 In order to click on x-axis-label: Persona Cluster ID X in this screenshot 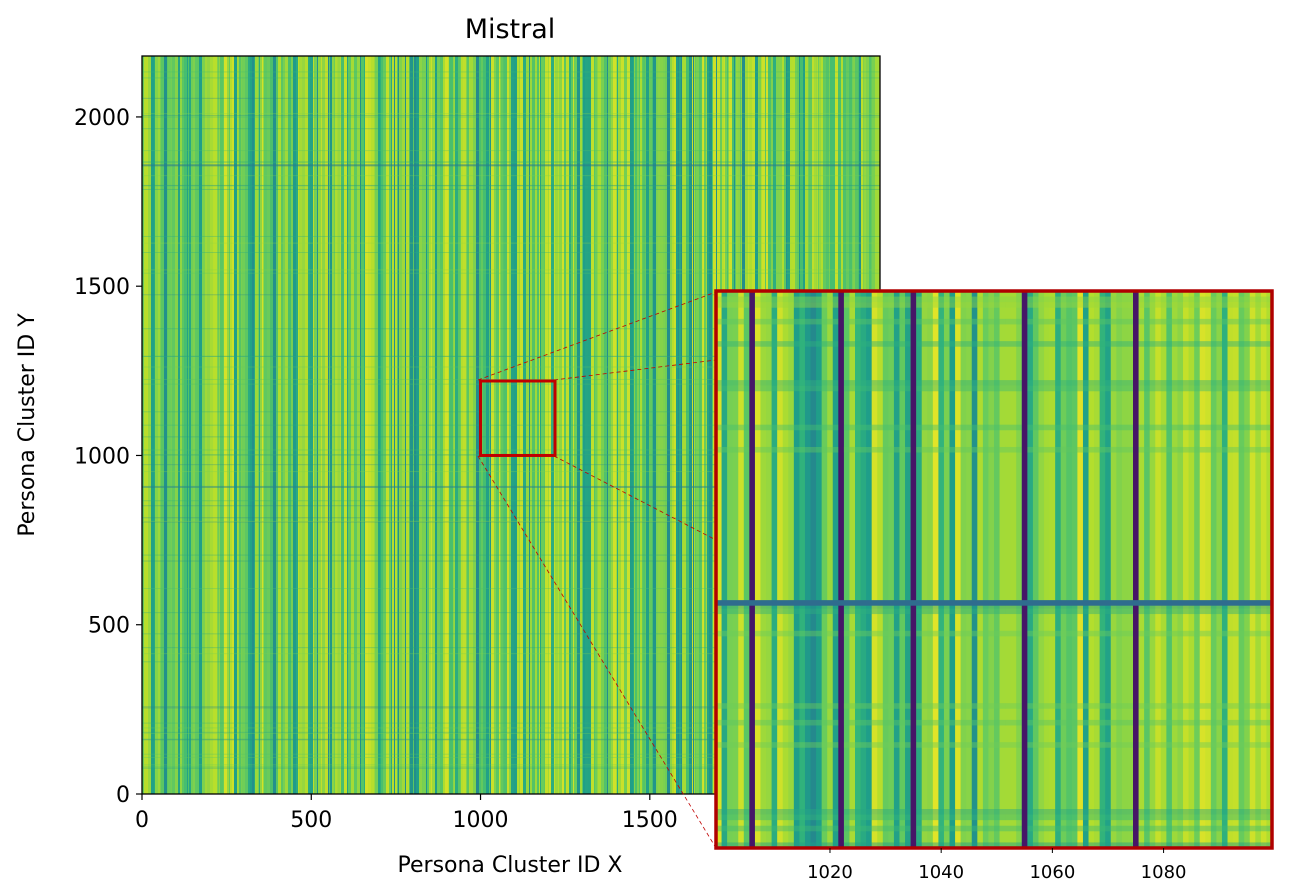, I will do `click(510, 865)`.